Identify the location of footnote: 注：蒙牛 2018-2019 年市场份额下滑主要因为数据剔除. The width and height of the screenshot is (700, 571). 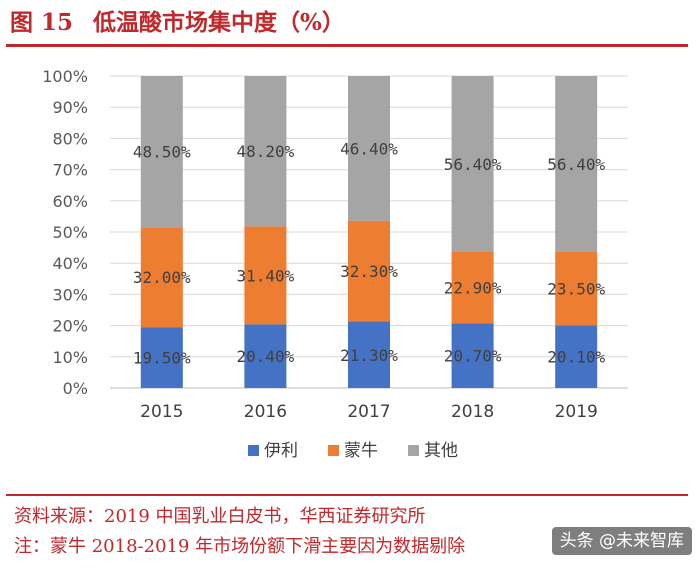
(240, 546).